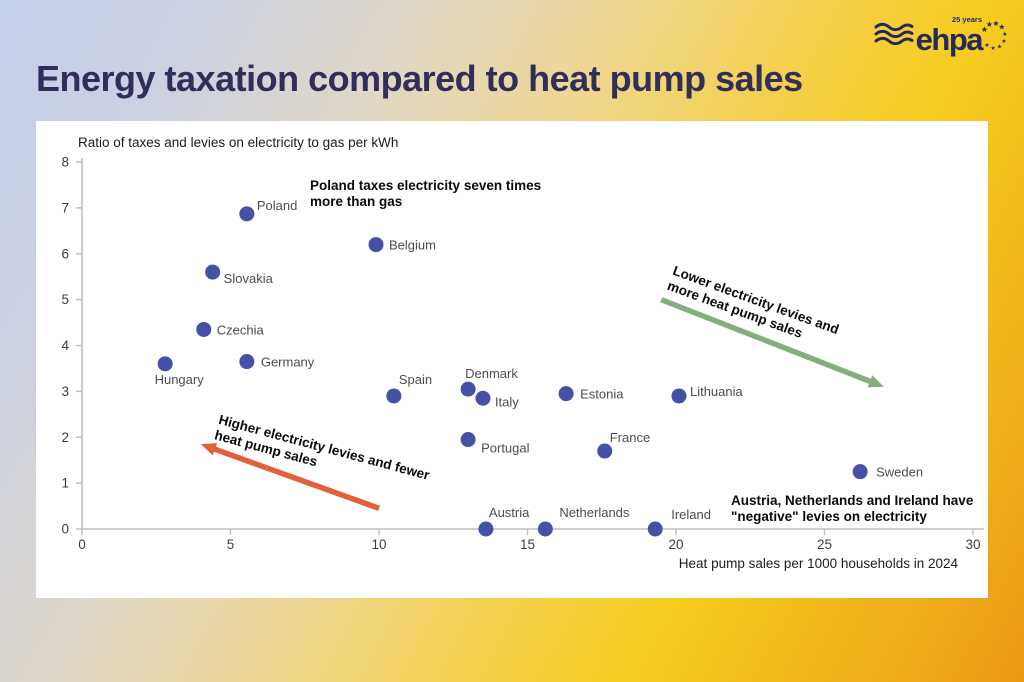  What do you see at coordinates (675, 544) in the screenshot?
I see `x-tick-label: 20` at bounding box center [675, 544].